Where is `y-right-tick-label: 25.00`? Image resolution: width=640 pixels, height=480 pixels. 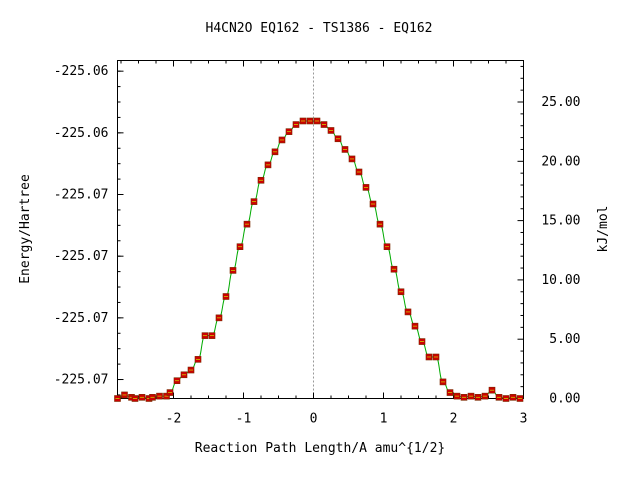 y-right-tick-label: 25.00 is located at coordinates (560, 102).